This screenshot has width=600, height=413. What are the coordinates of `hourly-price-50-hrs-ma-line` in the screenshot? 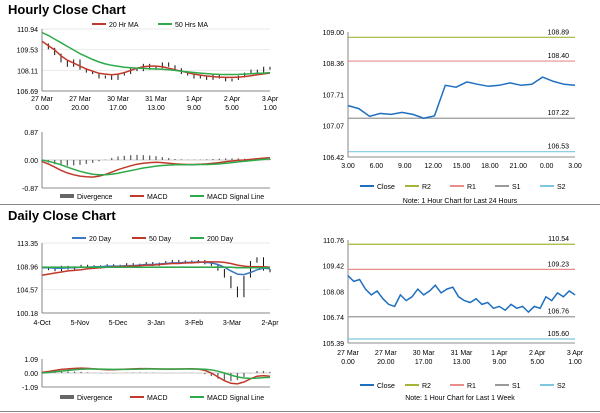 It's located at (156, 53).